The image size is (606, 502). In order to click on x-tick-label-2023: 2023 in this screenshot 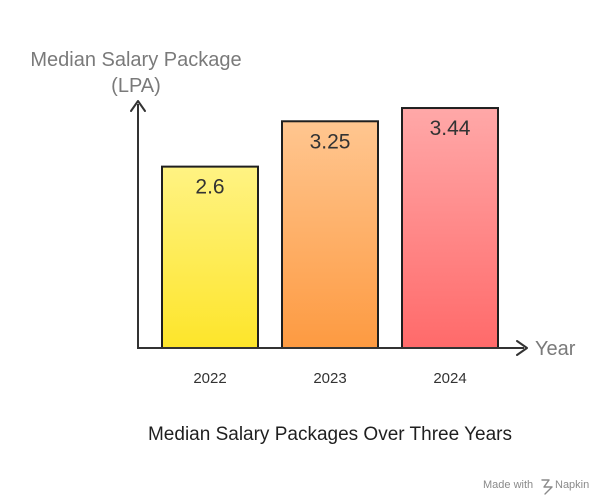, I will do `click(329, 378)`.